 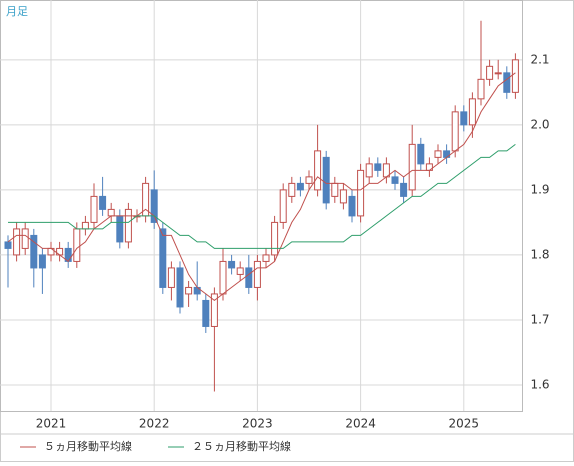 What do you see at coordinates (88, 446) in the screenshot?
I see `legend-label: ５ヵ月移動平均線` at bounding box center [88, 446].